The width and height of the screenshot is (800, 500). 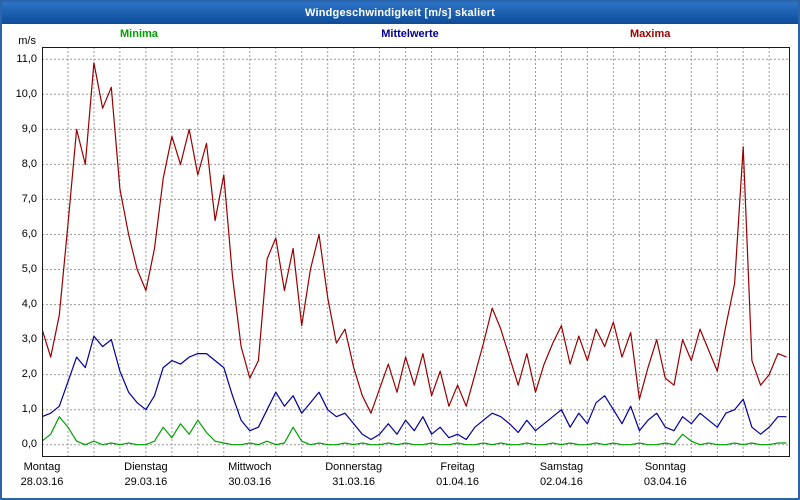 I want to click on x-axis-day-date: 01.04.16, so click(x=457, y=482).